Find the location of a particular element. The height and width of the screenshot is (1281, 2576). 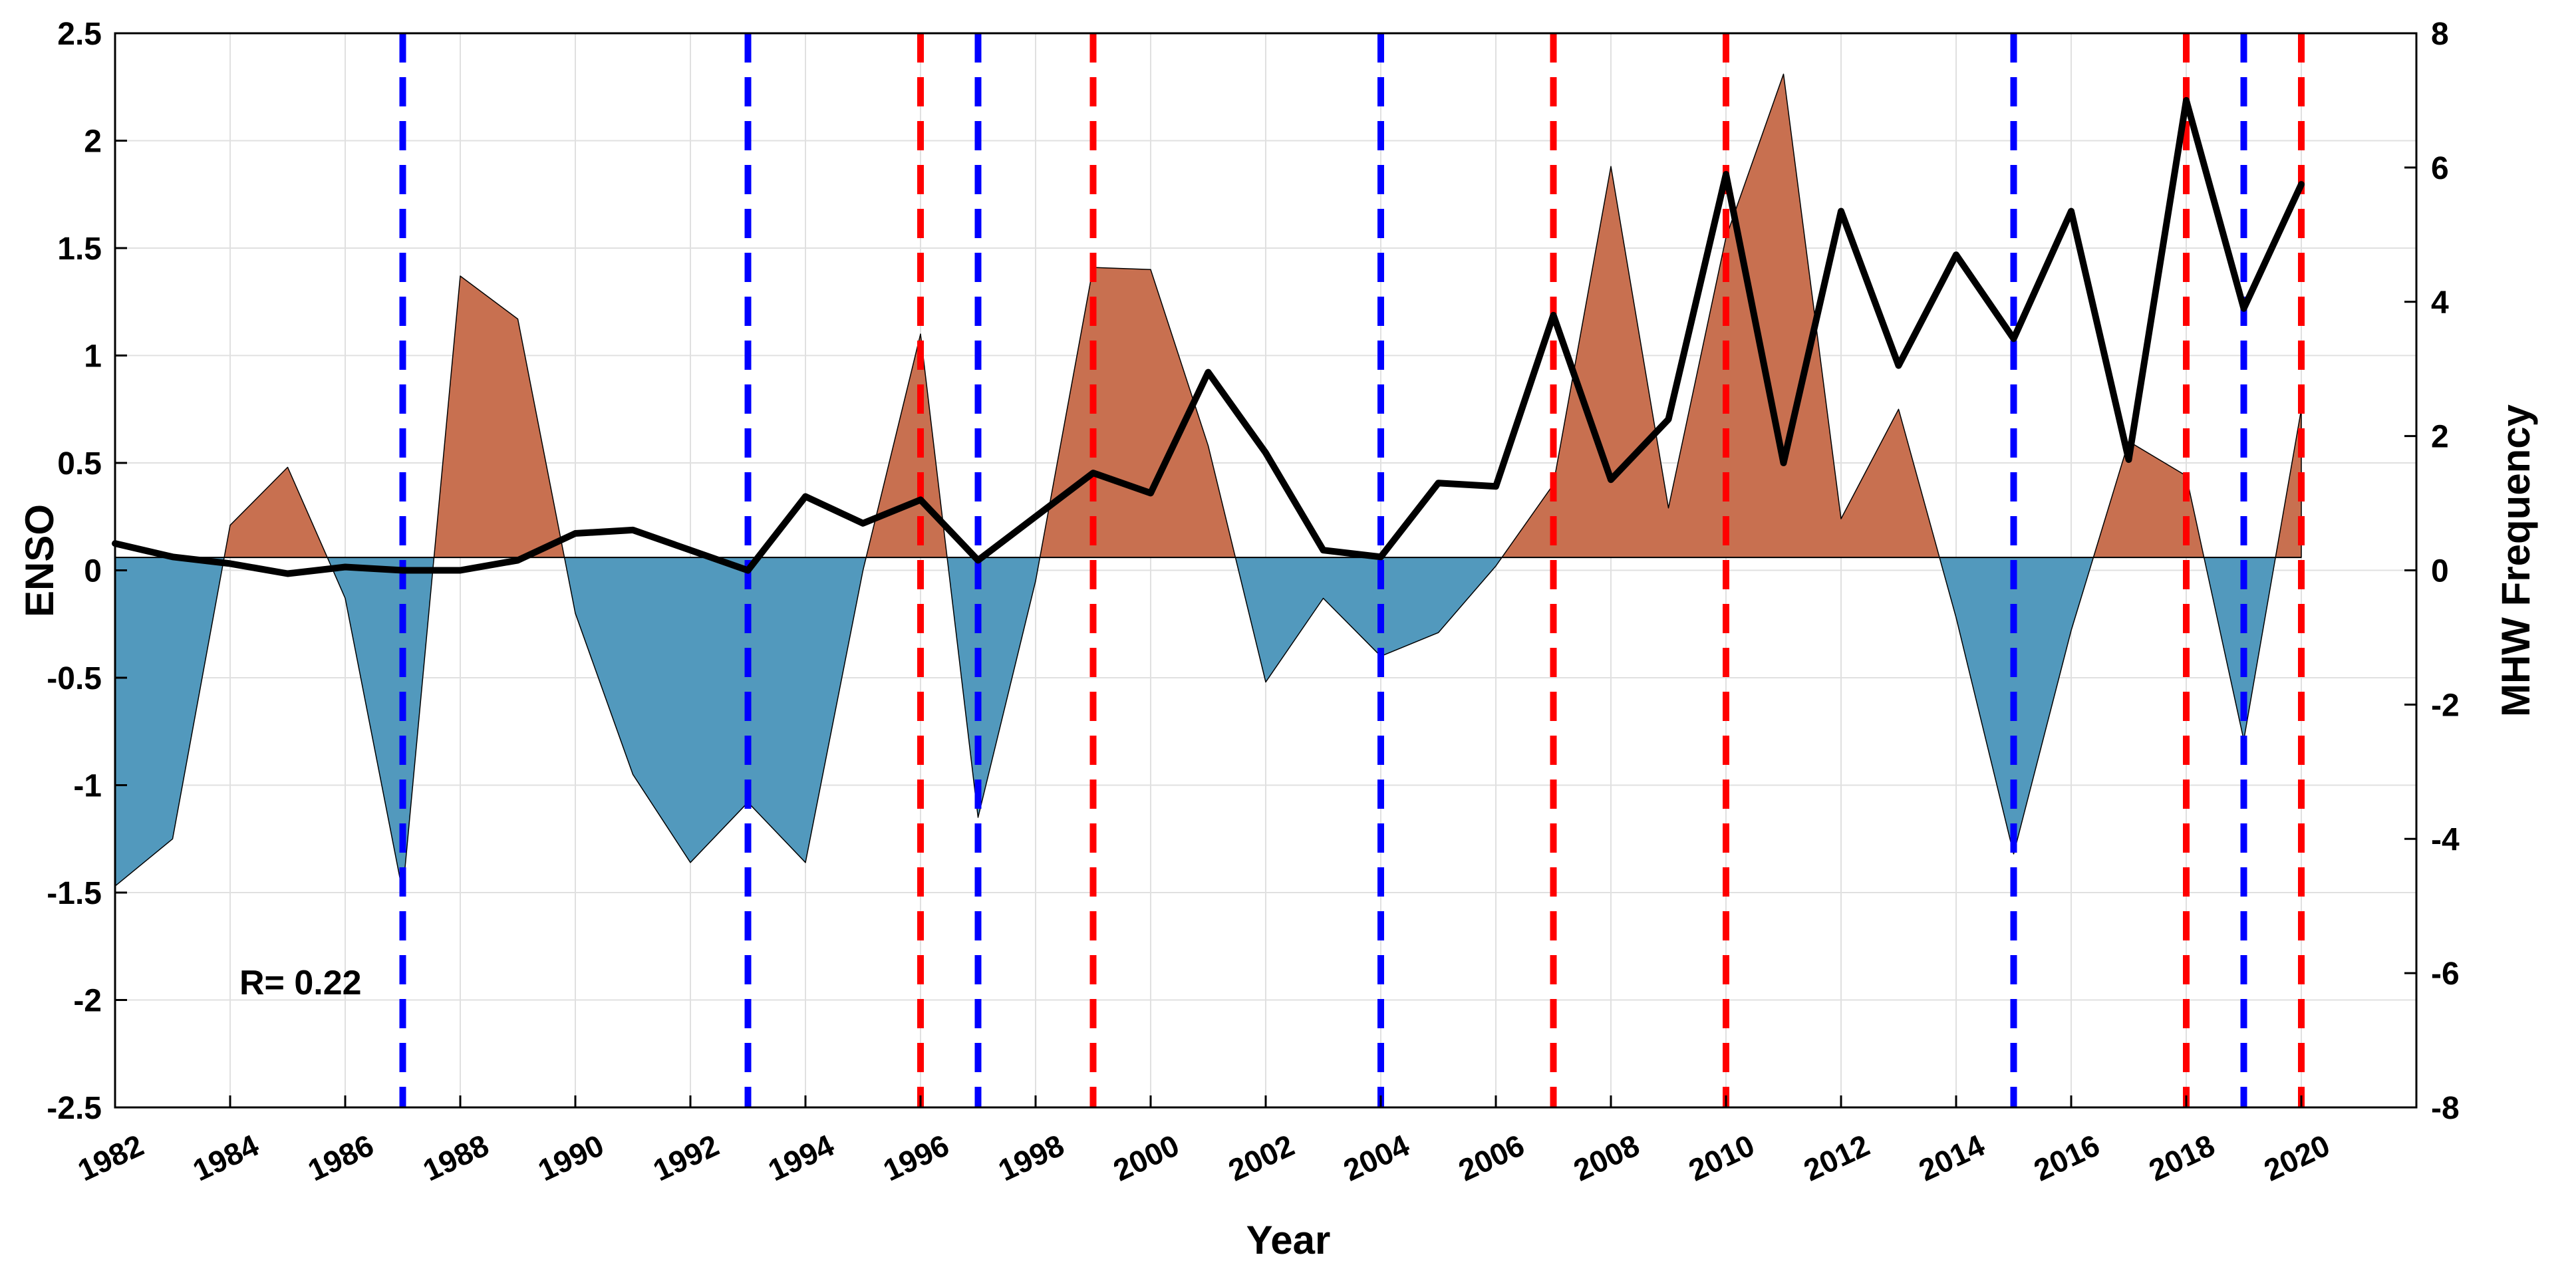

left-axis-label: ENSO is located at coordinates (39, 560).